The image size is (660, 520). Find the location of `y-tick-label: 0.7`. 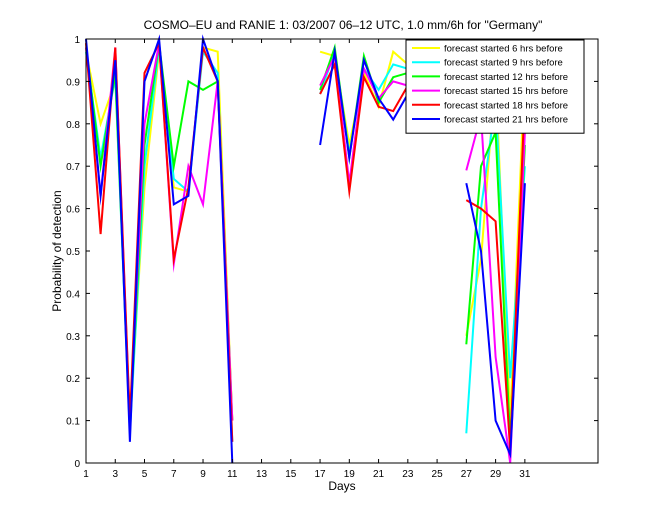

y-tick-label: 0.7 is located at coordinates (73, 167).